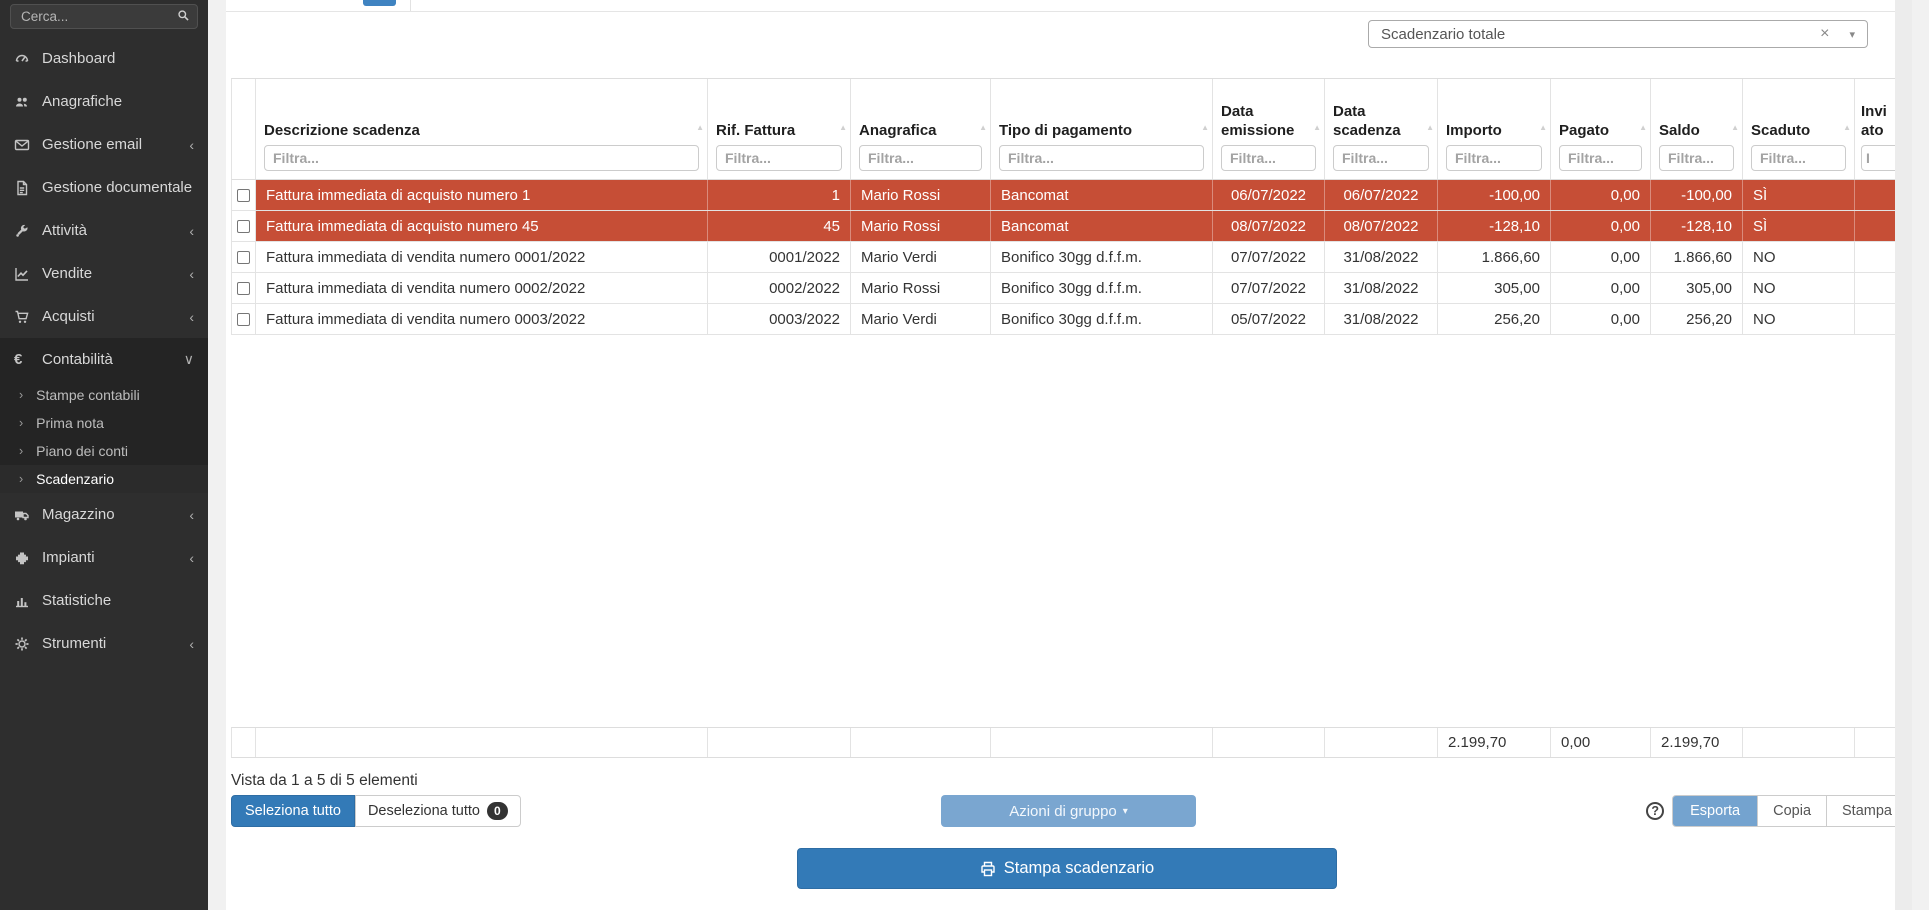  I want to click on sidebar-item-gestione-documentale: Gestione documentale, so click(104, 187).